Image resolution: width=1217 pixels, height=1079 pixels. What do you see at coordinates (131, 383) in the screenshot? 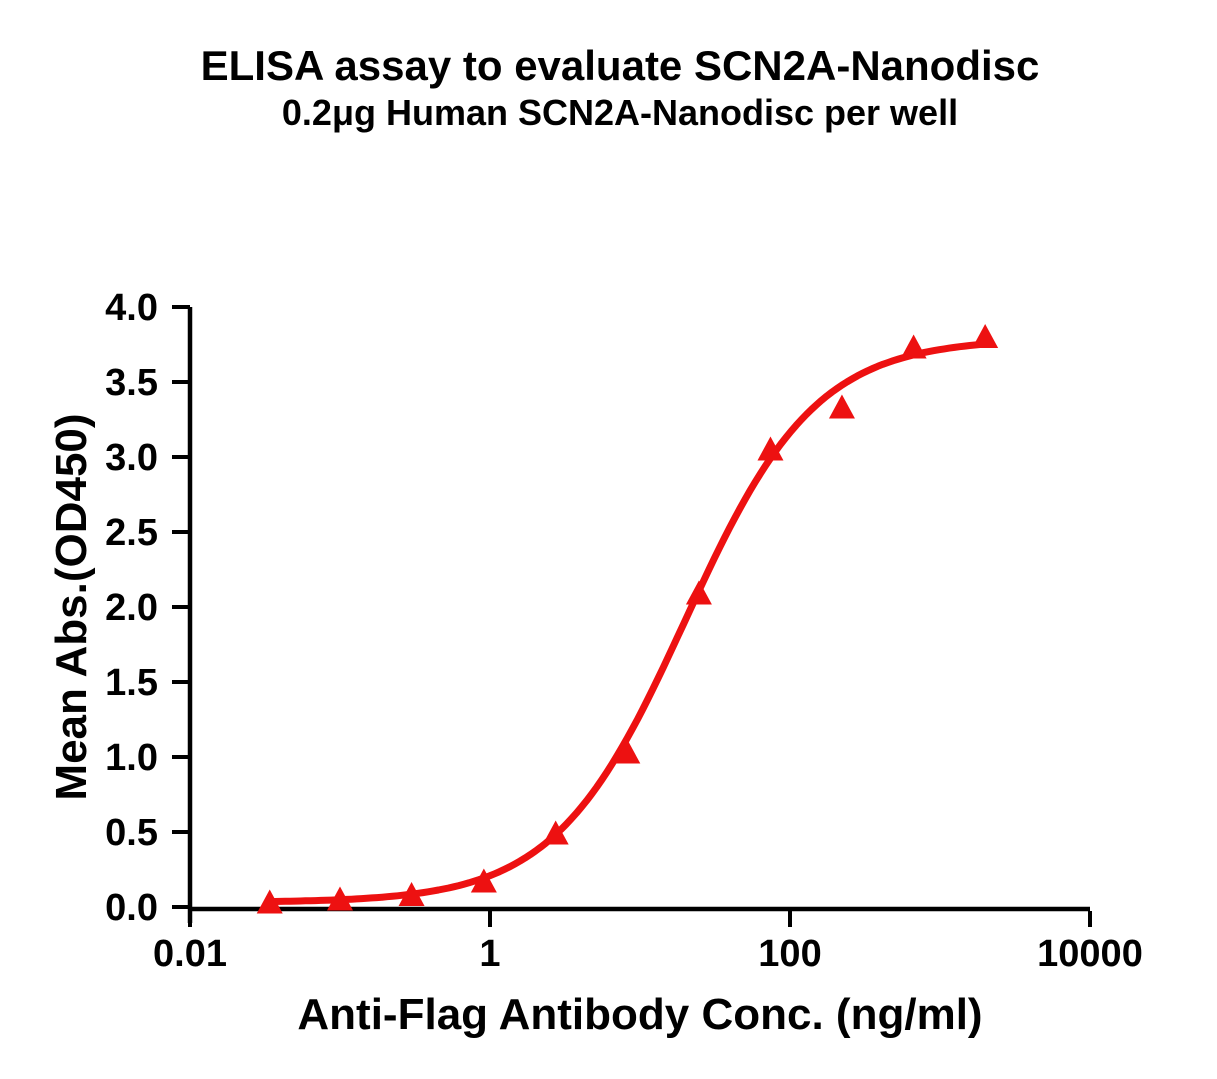
I see `y-tick-label: 3.5` at bounding box center [131, 383].